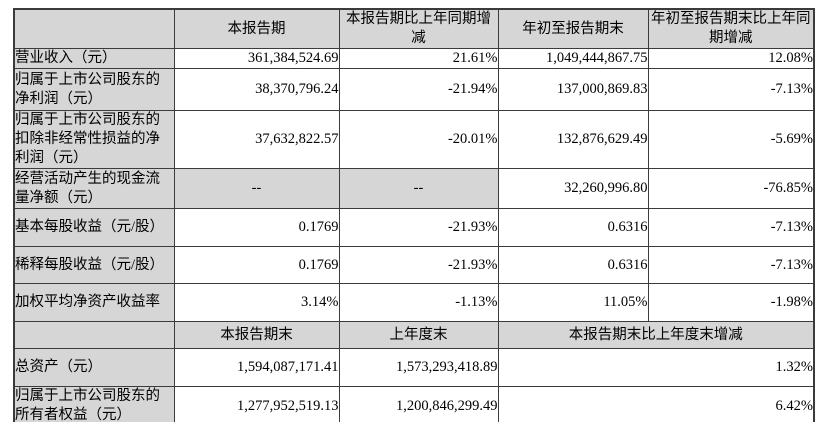 Image resolution: width=826 pixels, height=422 pixels. Describe the element at coordinates (731, 302) in the screenshot. I see `value-cell: -1.98%` at that location.